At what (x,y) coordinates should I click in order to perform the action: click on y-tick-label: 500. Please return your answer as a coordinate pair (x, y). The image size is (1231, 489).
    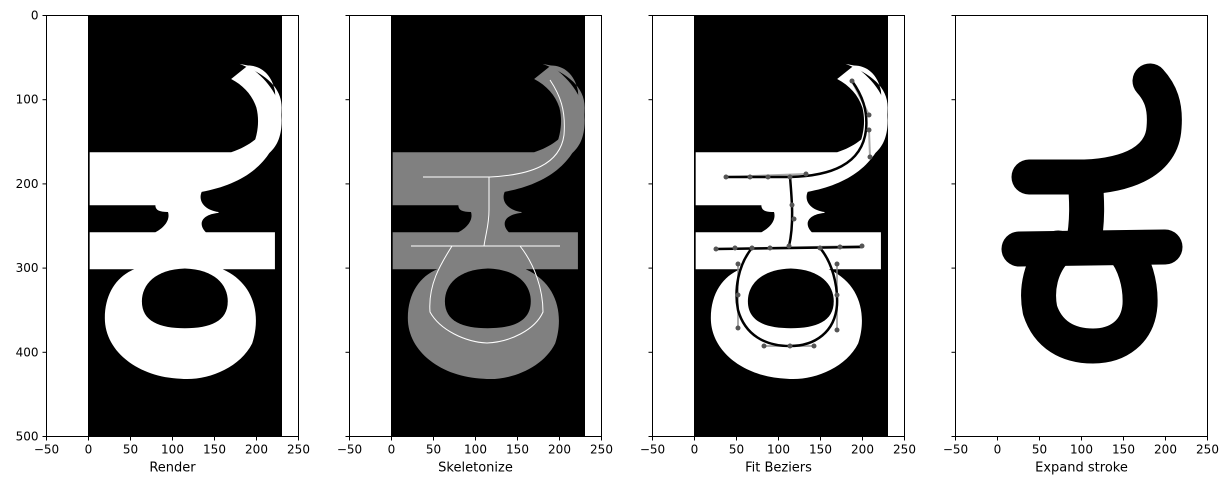
    Looking at the image, I should click on (27, 437).